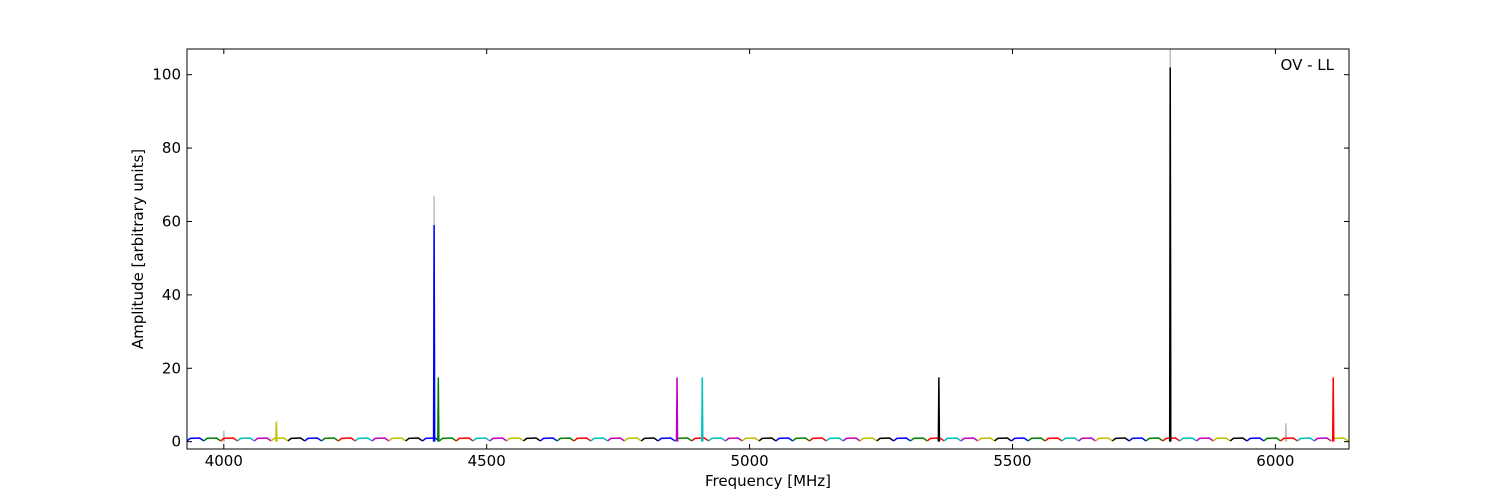 This screenshot has width=1500, height=500. Describe the element at coordinates (224, 461) in the screenshot. I see `x-tick-label: 4000` at that location.